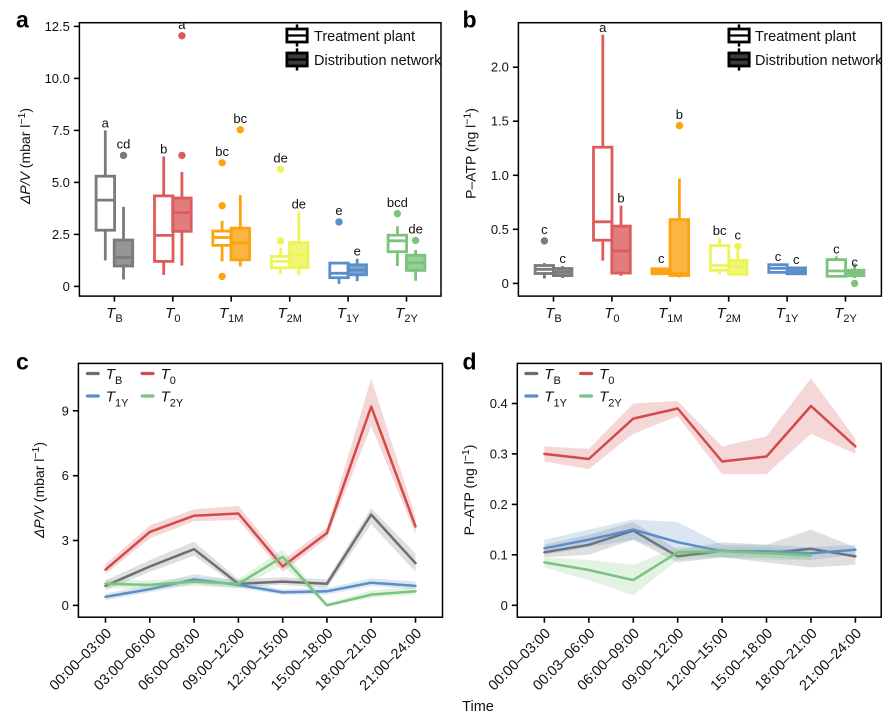 Image resolution: width=888 pixels, height=718 pixels. Describe the element at coordinates (499, 554) in the screenshot. I see `svg-text: 0.1` at that location.